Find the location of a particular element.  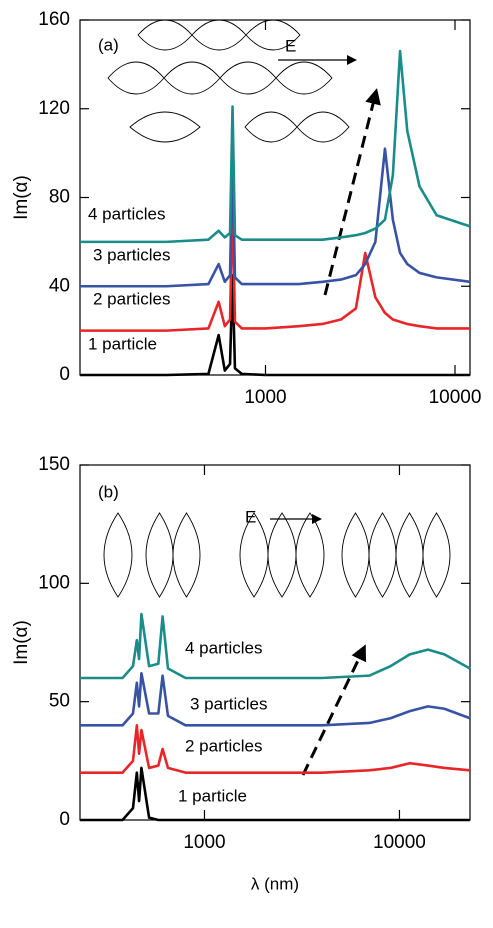

x-axis-label: λ (nm) is located at coordinates (275, 883).